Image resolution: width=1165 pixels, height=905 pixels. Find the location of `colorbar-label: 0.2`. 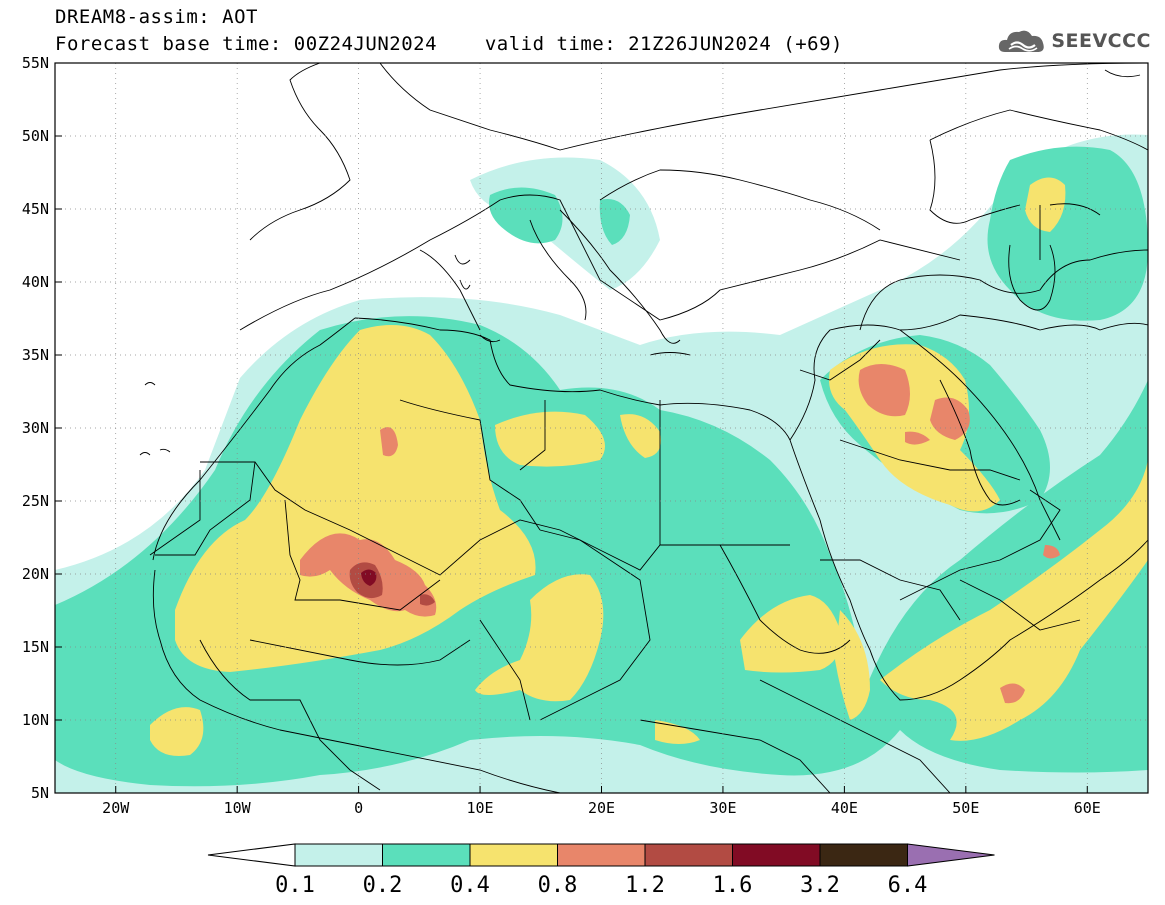

colorbar-label: 0.2 is located at coordinates (383, 885).